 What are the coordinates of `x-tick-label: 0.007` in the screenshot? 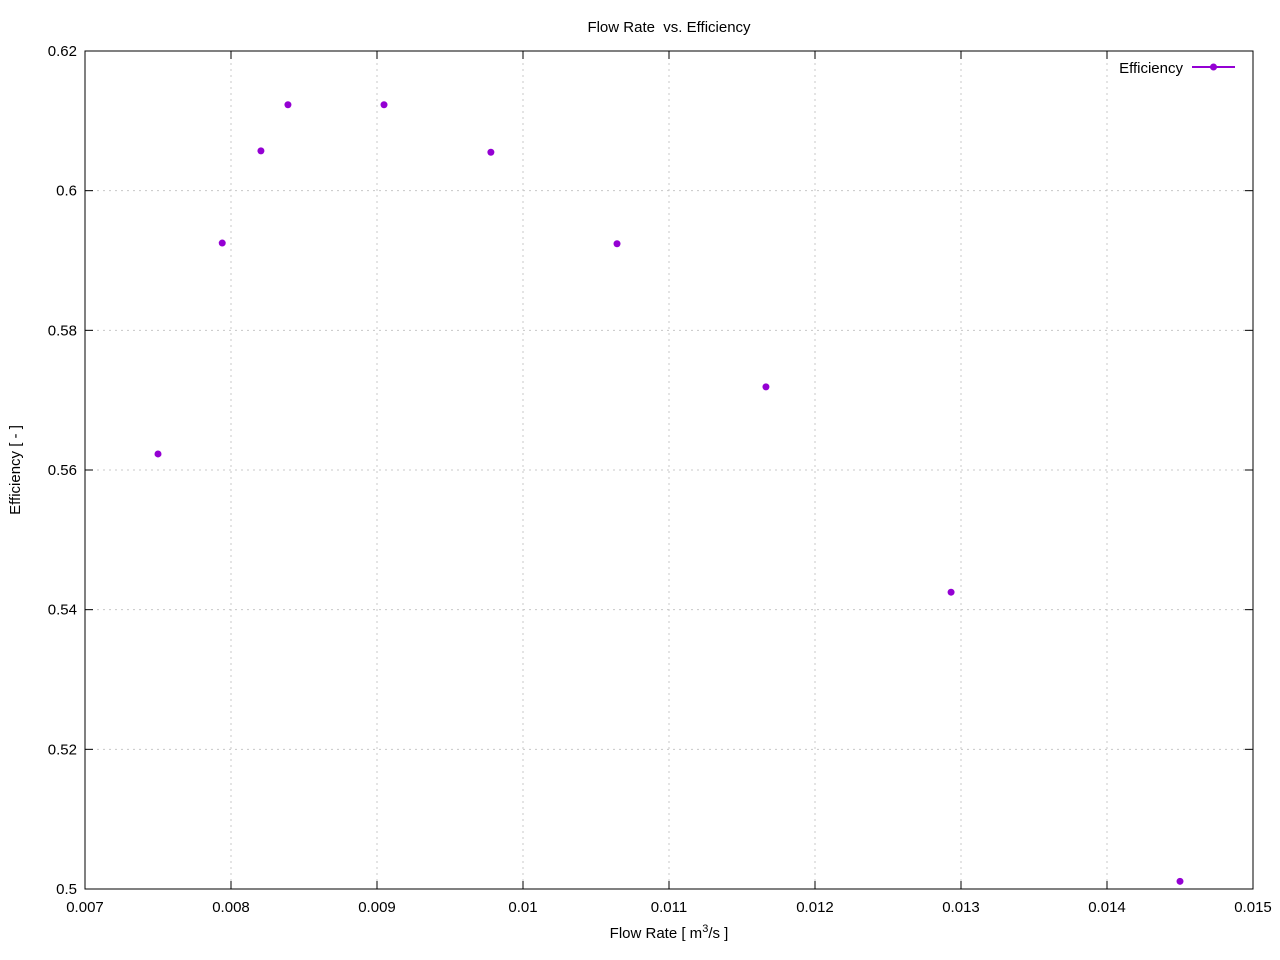 It's located at (85, 907).